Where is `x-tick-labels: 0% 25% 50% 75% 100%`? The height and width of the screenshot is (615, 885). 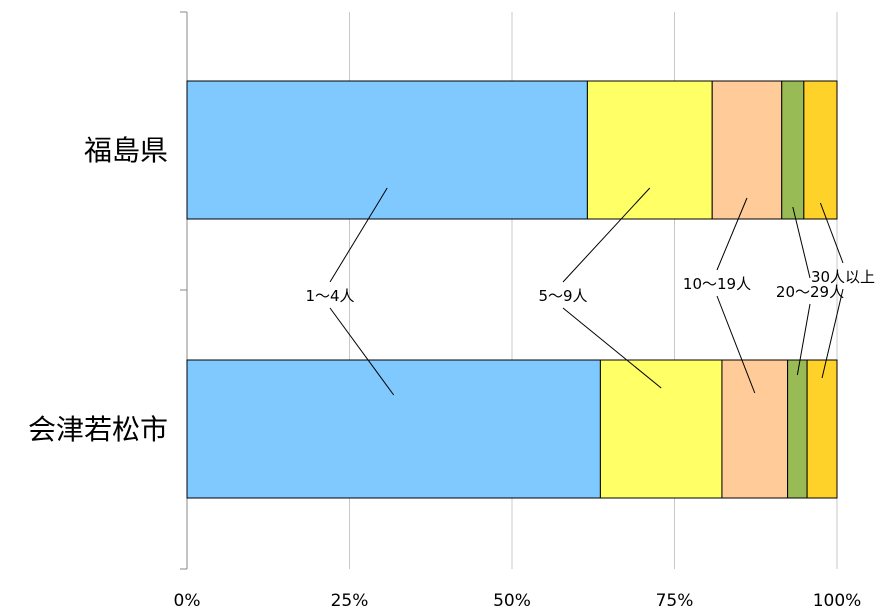 x-tick-labels: 0% 25% 50% 75% 100% is located at coordinates (518, 601).